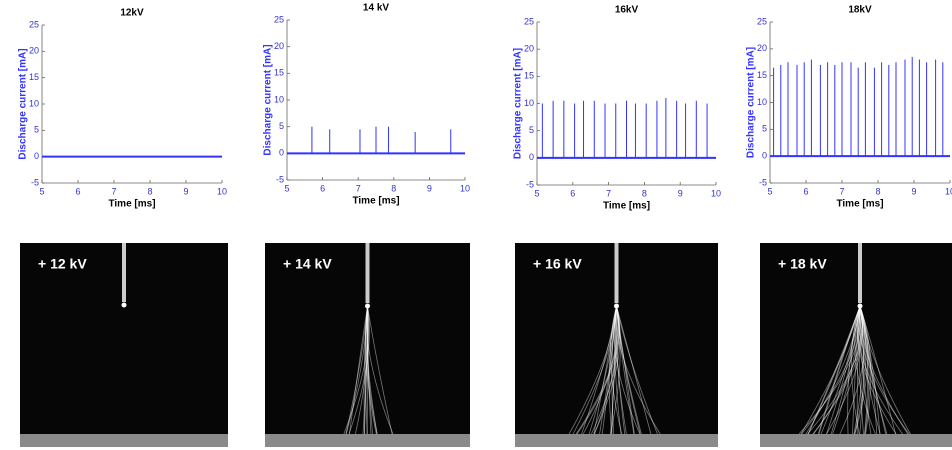 The width and height of the screenshot is (952, 450). Describe the element at coordinates (279, 19) in the screenshot. I see `y-tick-label: 25` at that location.